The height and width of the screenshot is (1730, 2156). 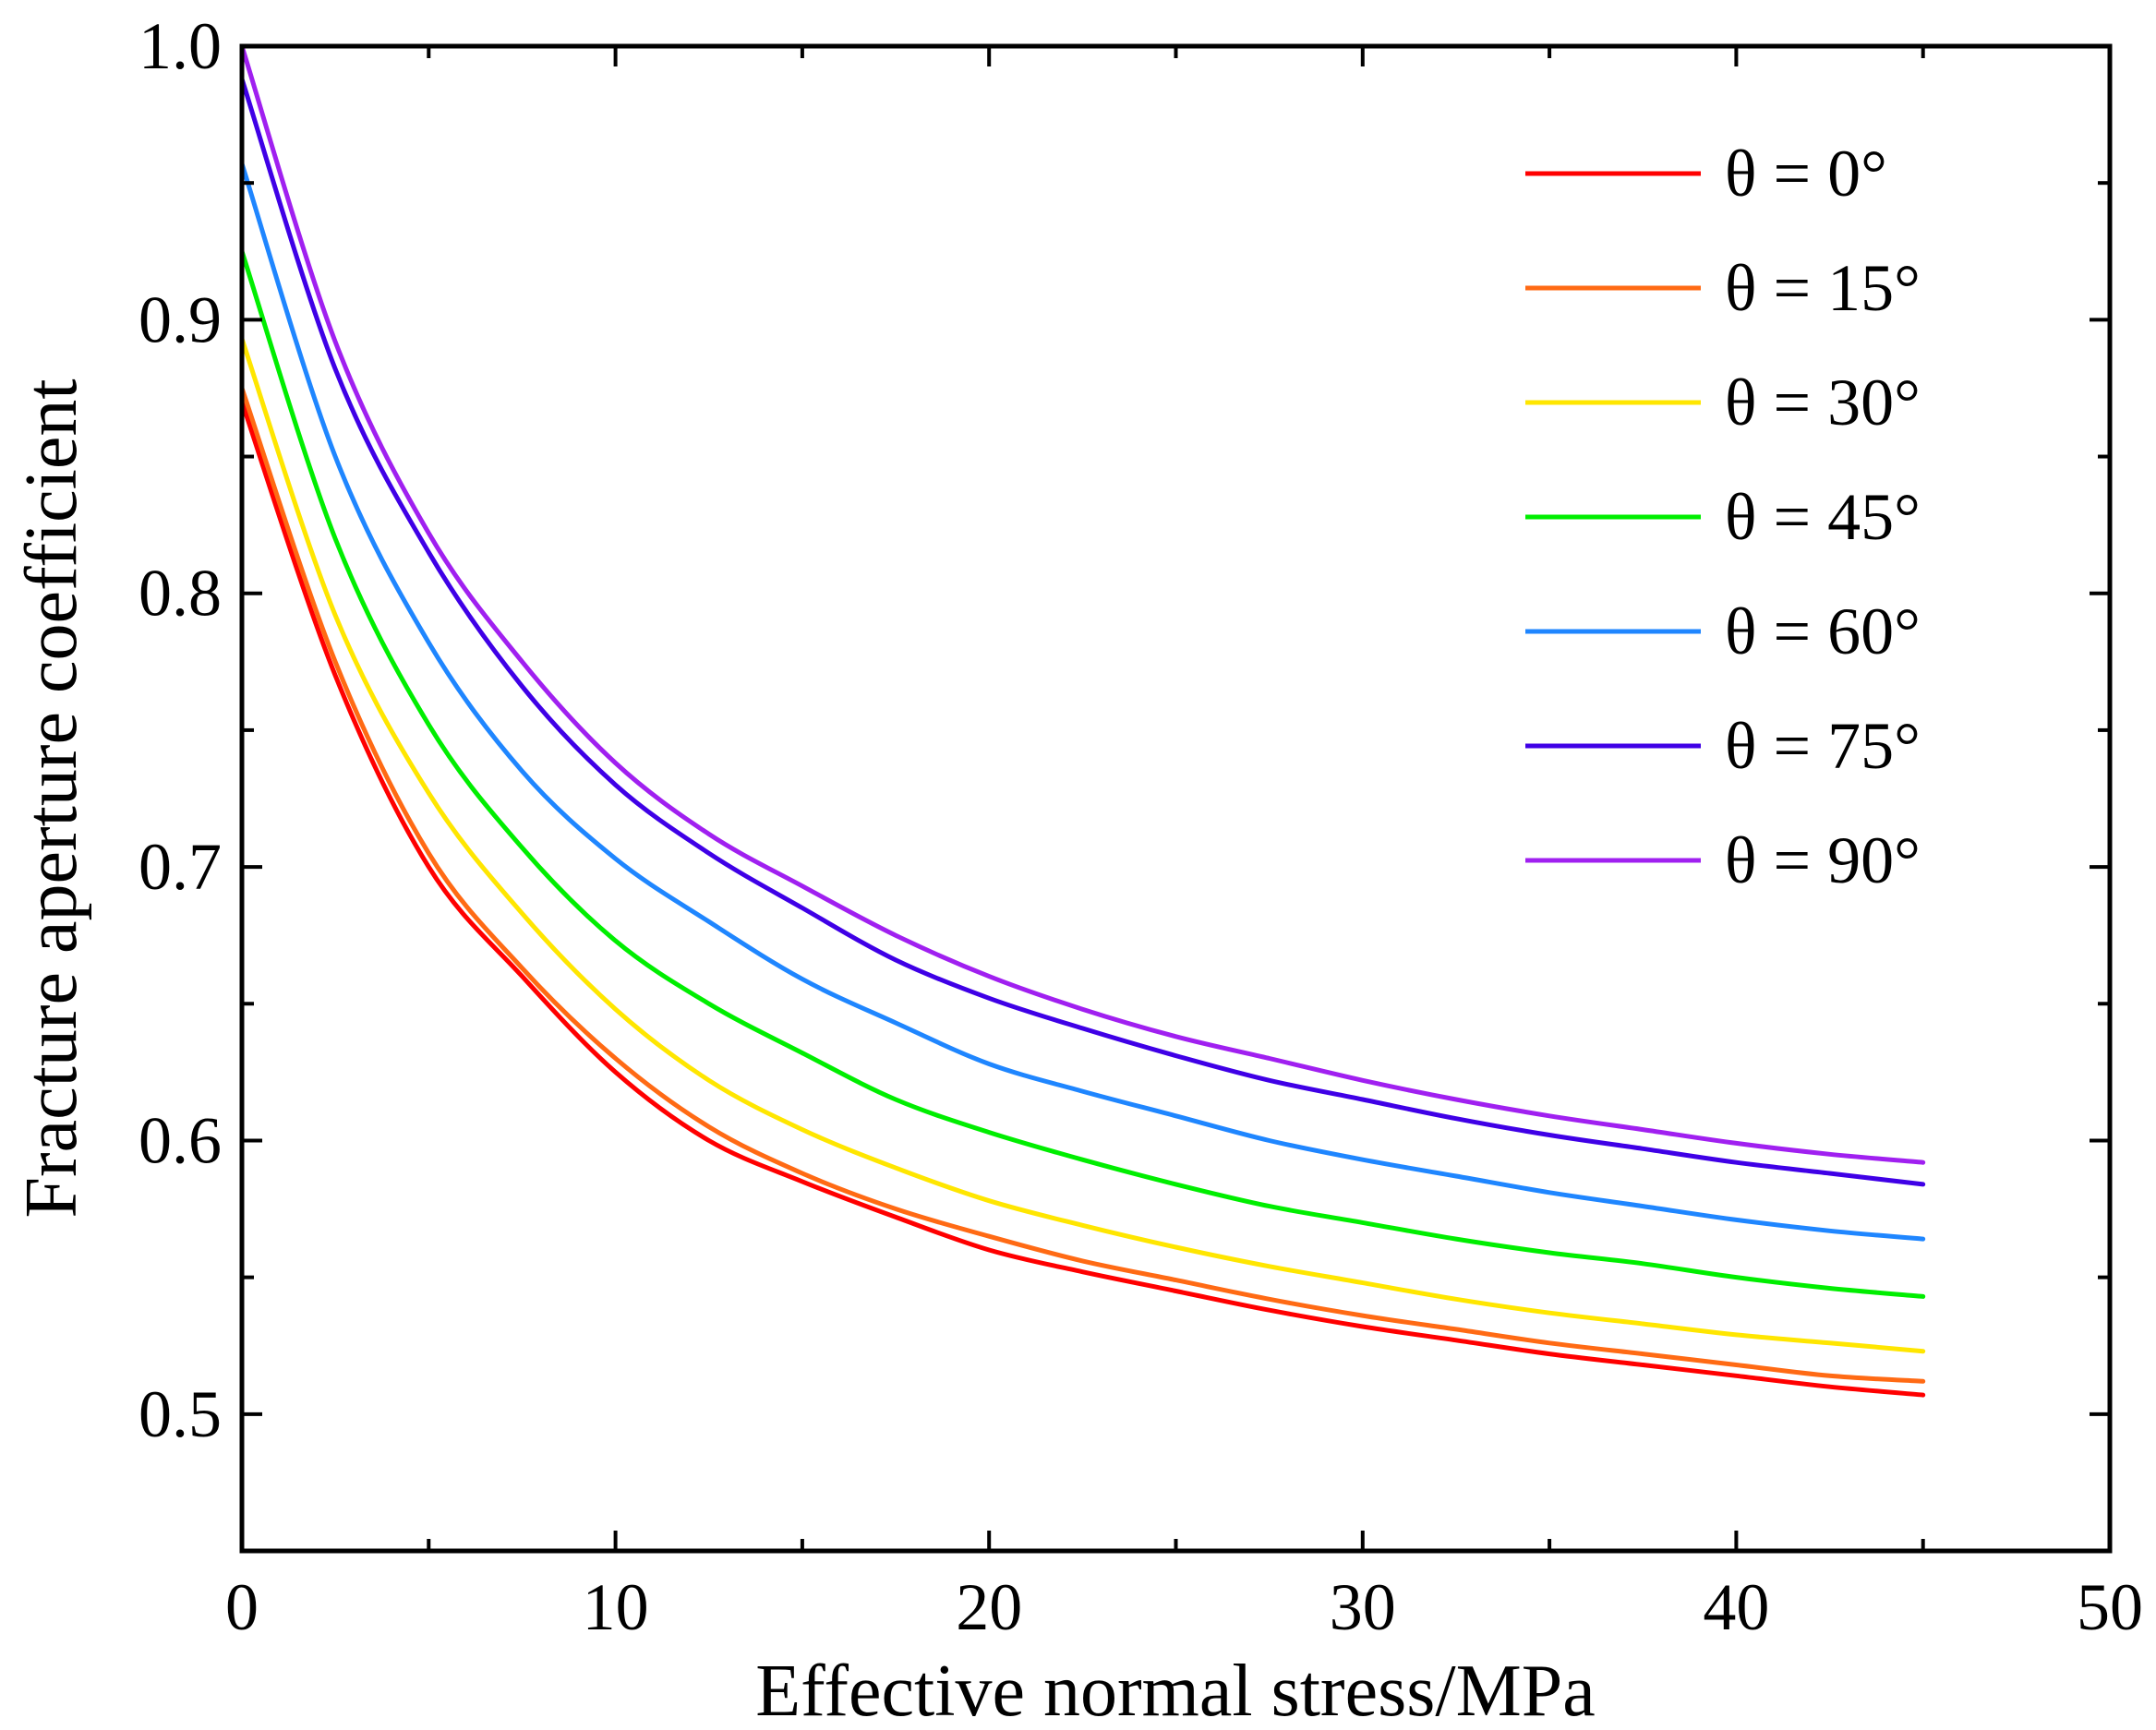 I want to click on x-axis-title: Effective normal stress/MPa, so click(x=1175, y=1690).